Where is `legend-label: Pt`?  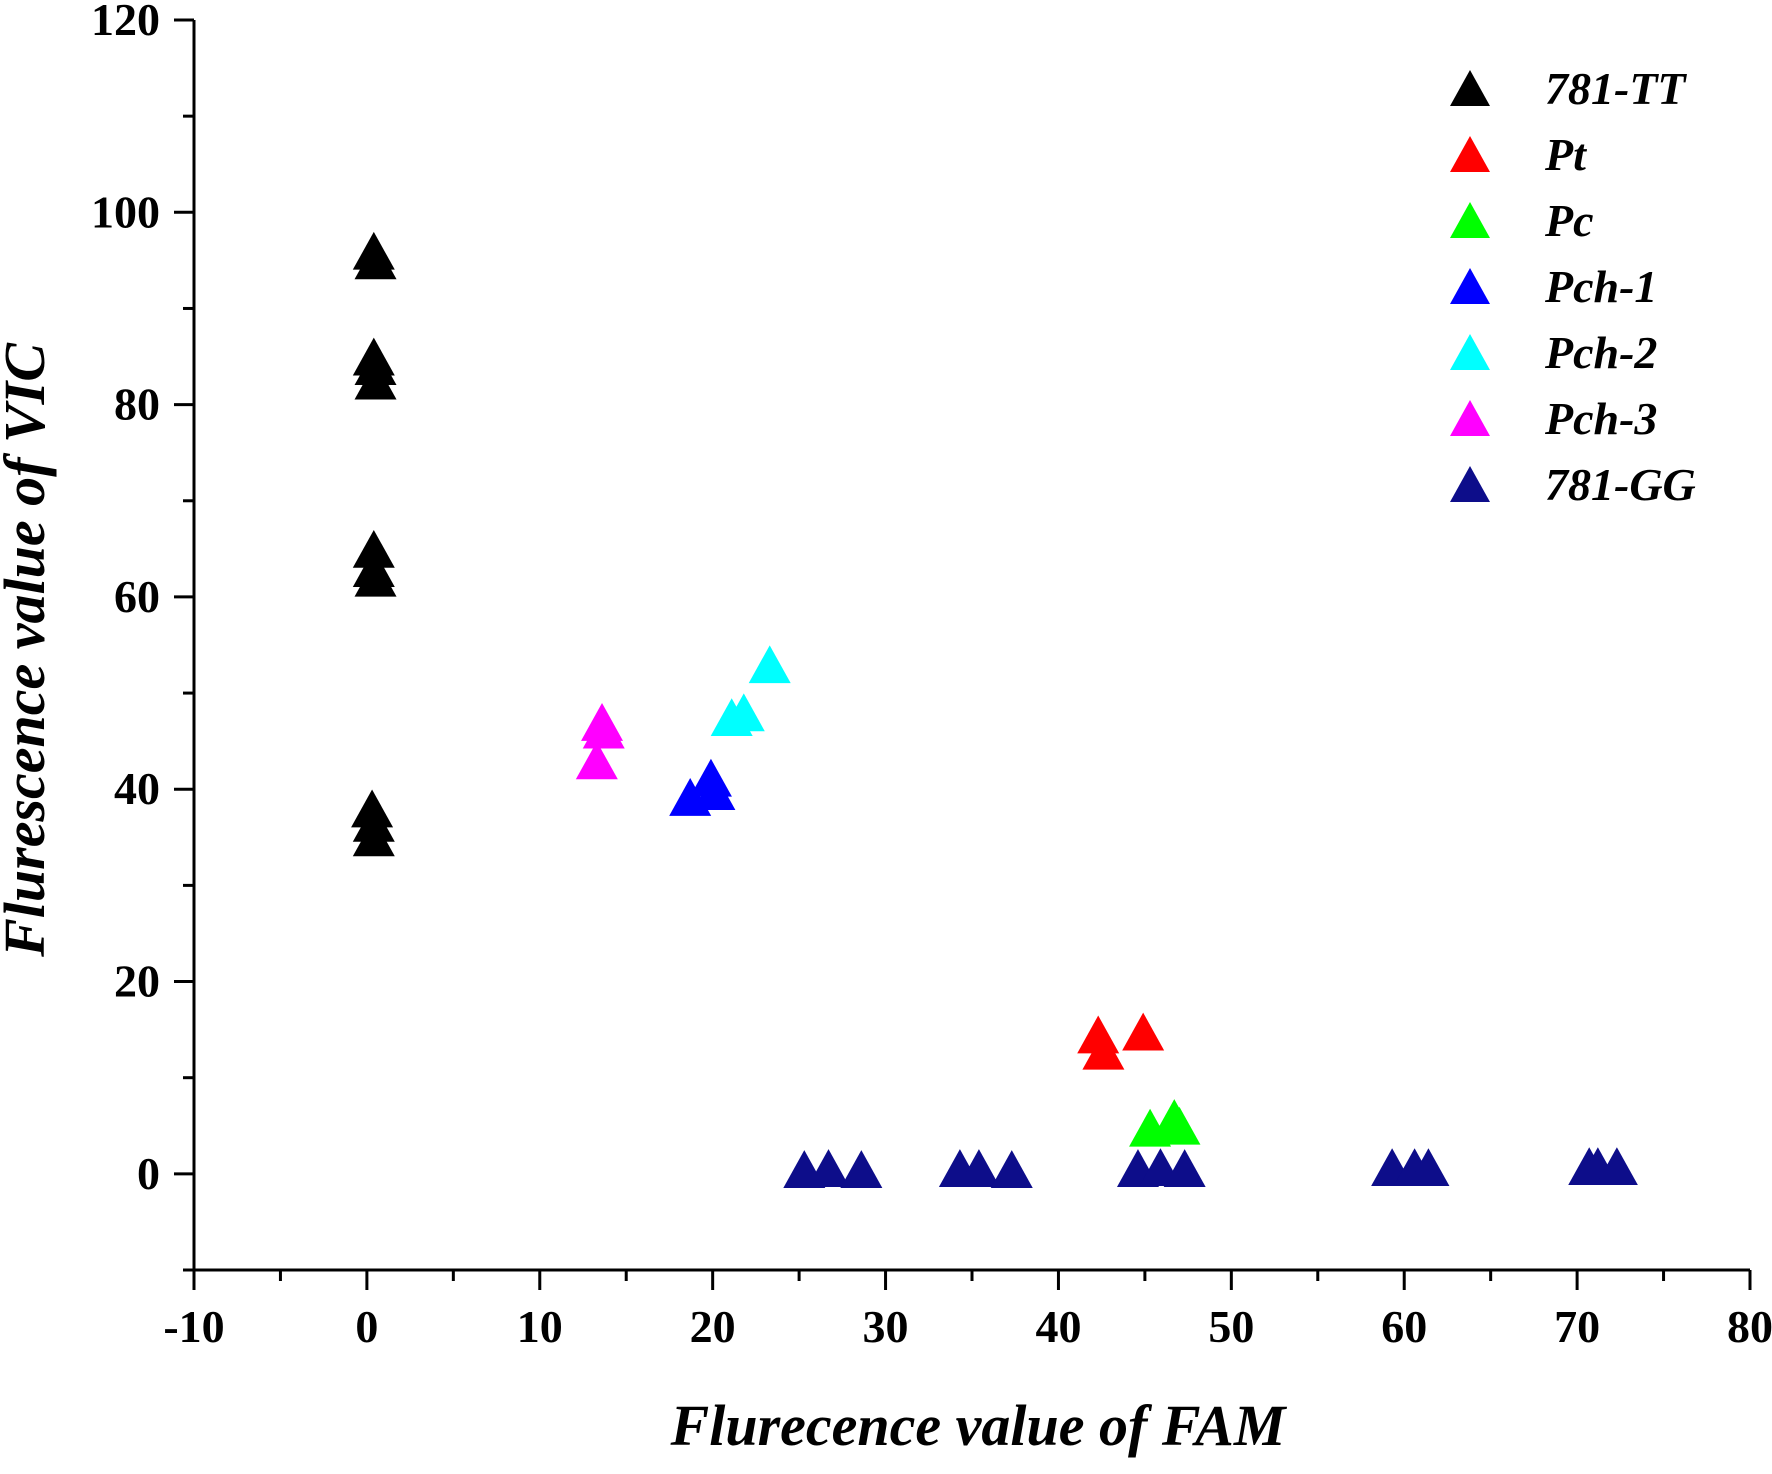 legend-label: Pt is located at coordinates (1565, 154).